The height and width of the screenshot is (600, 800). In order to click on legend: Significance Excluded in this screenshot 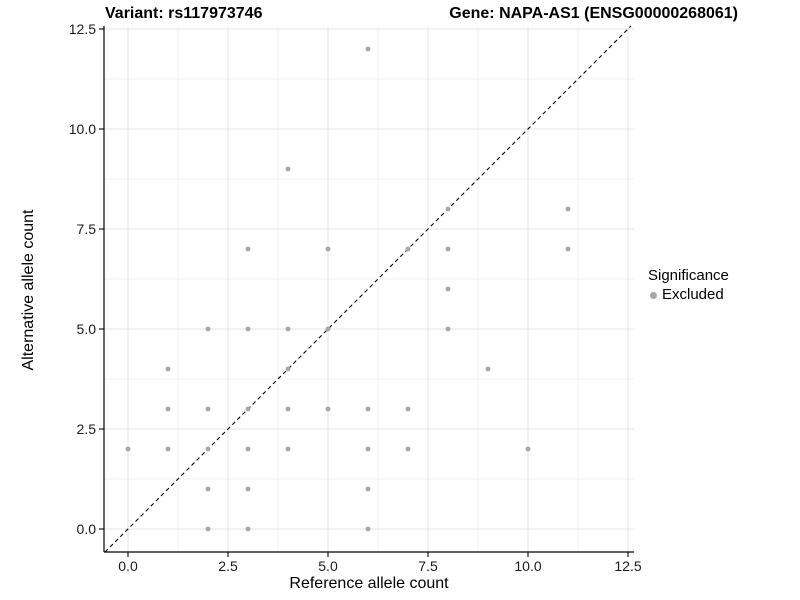, I will do `click(723, 285)`.